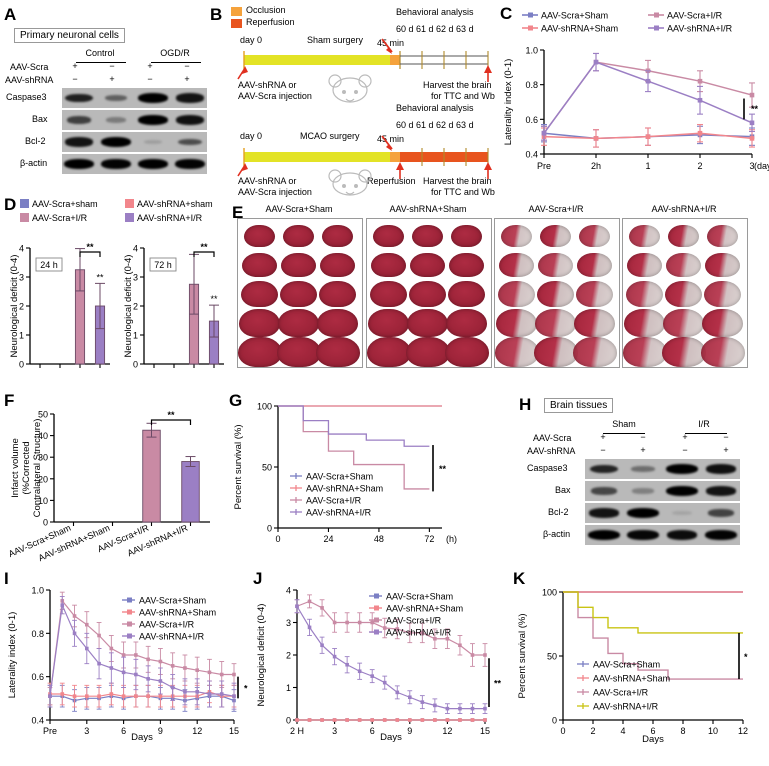 This screenshot has width=769, height=766. Describe the element at coordinates (506, 13) in the screenshot. I see `panel-label-c: C` at that location.